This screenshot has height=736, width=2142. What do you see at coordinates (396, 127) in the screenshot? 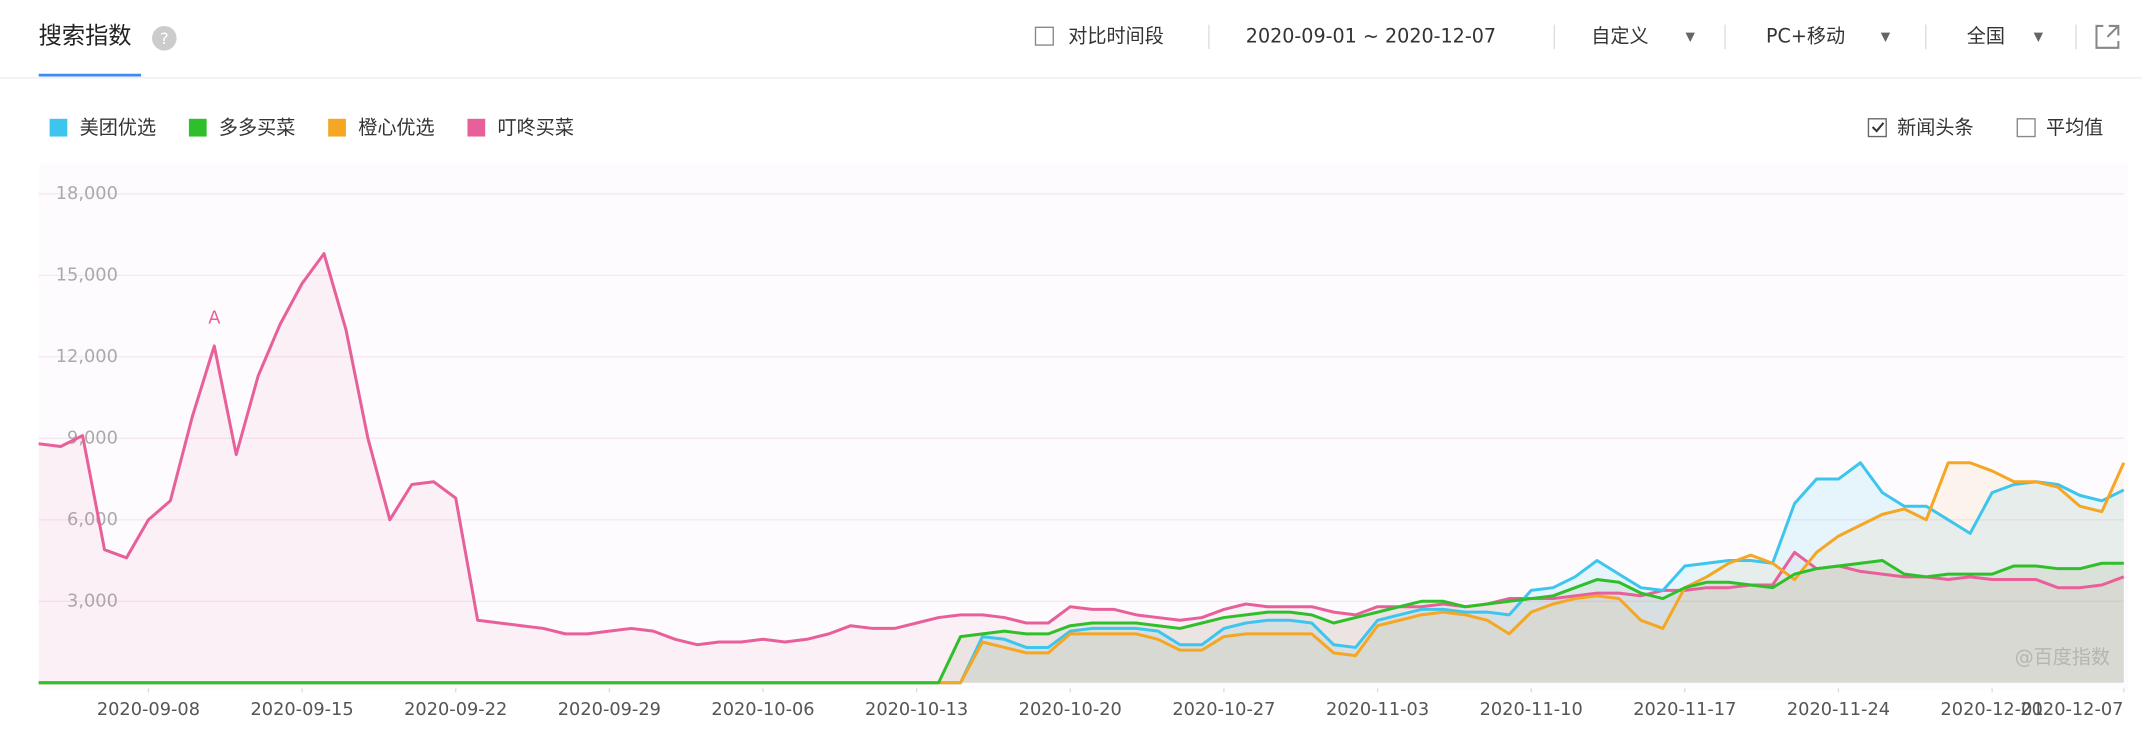
I see `legend-label: 橙心优选` at bounding box center [396, 127].